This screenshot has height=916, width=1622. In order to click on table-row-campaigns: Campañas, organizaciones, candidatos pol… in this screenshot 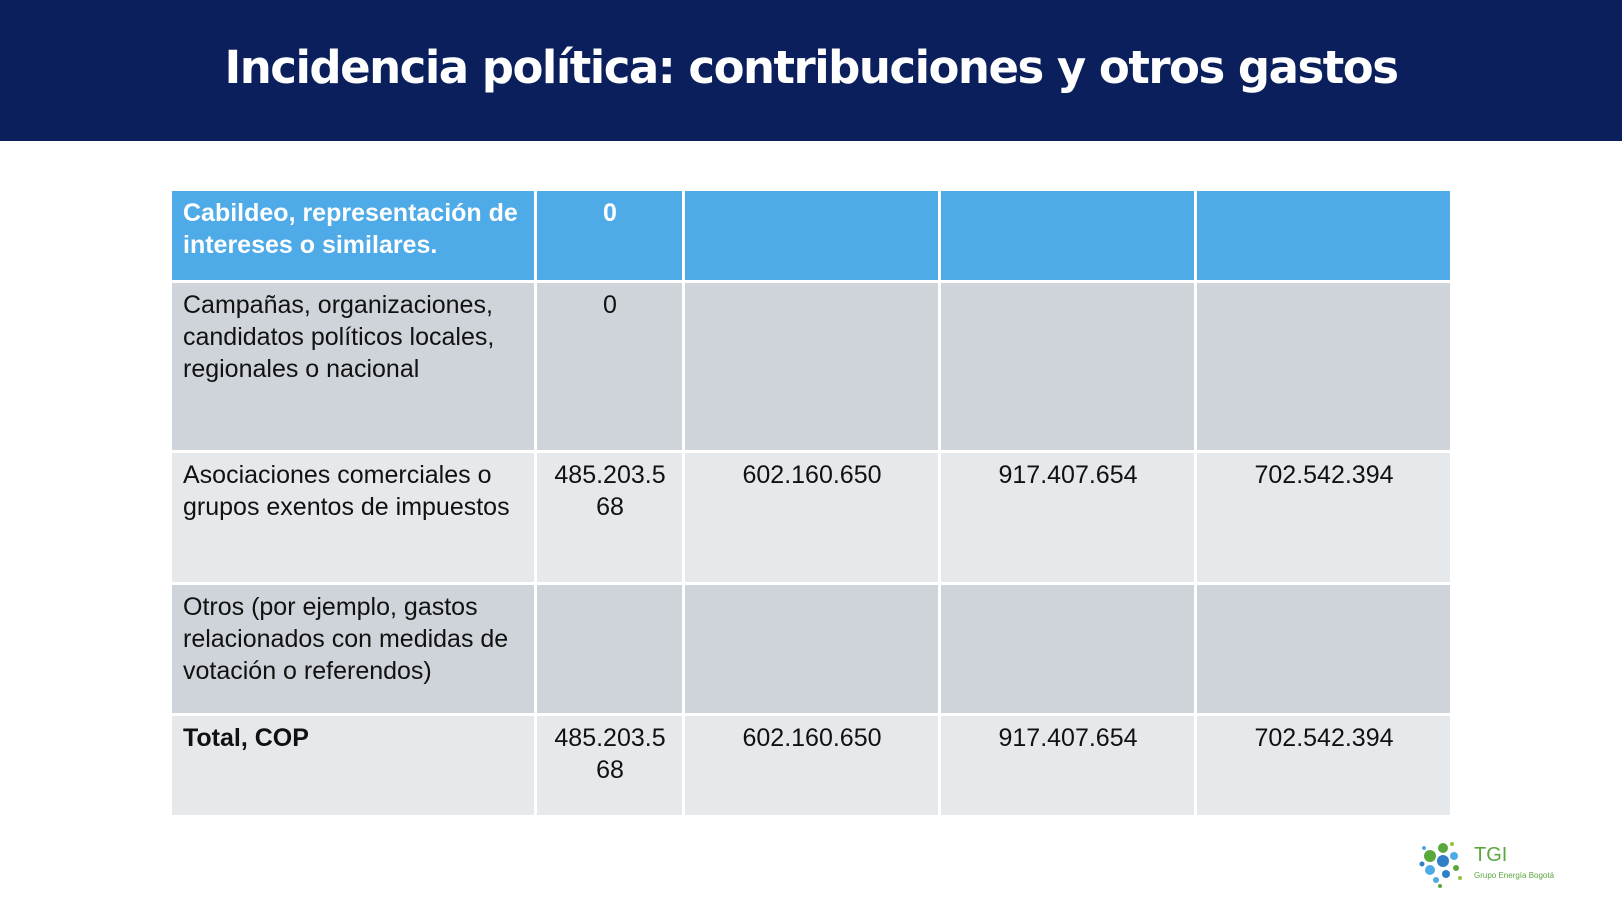, I will do `click(811, 366)`.